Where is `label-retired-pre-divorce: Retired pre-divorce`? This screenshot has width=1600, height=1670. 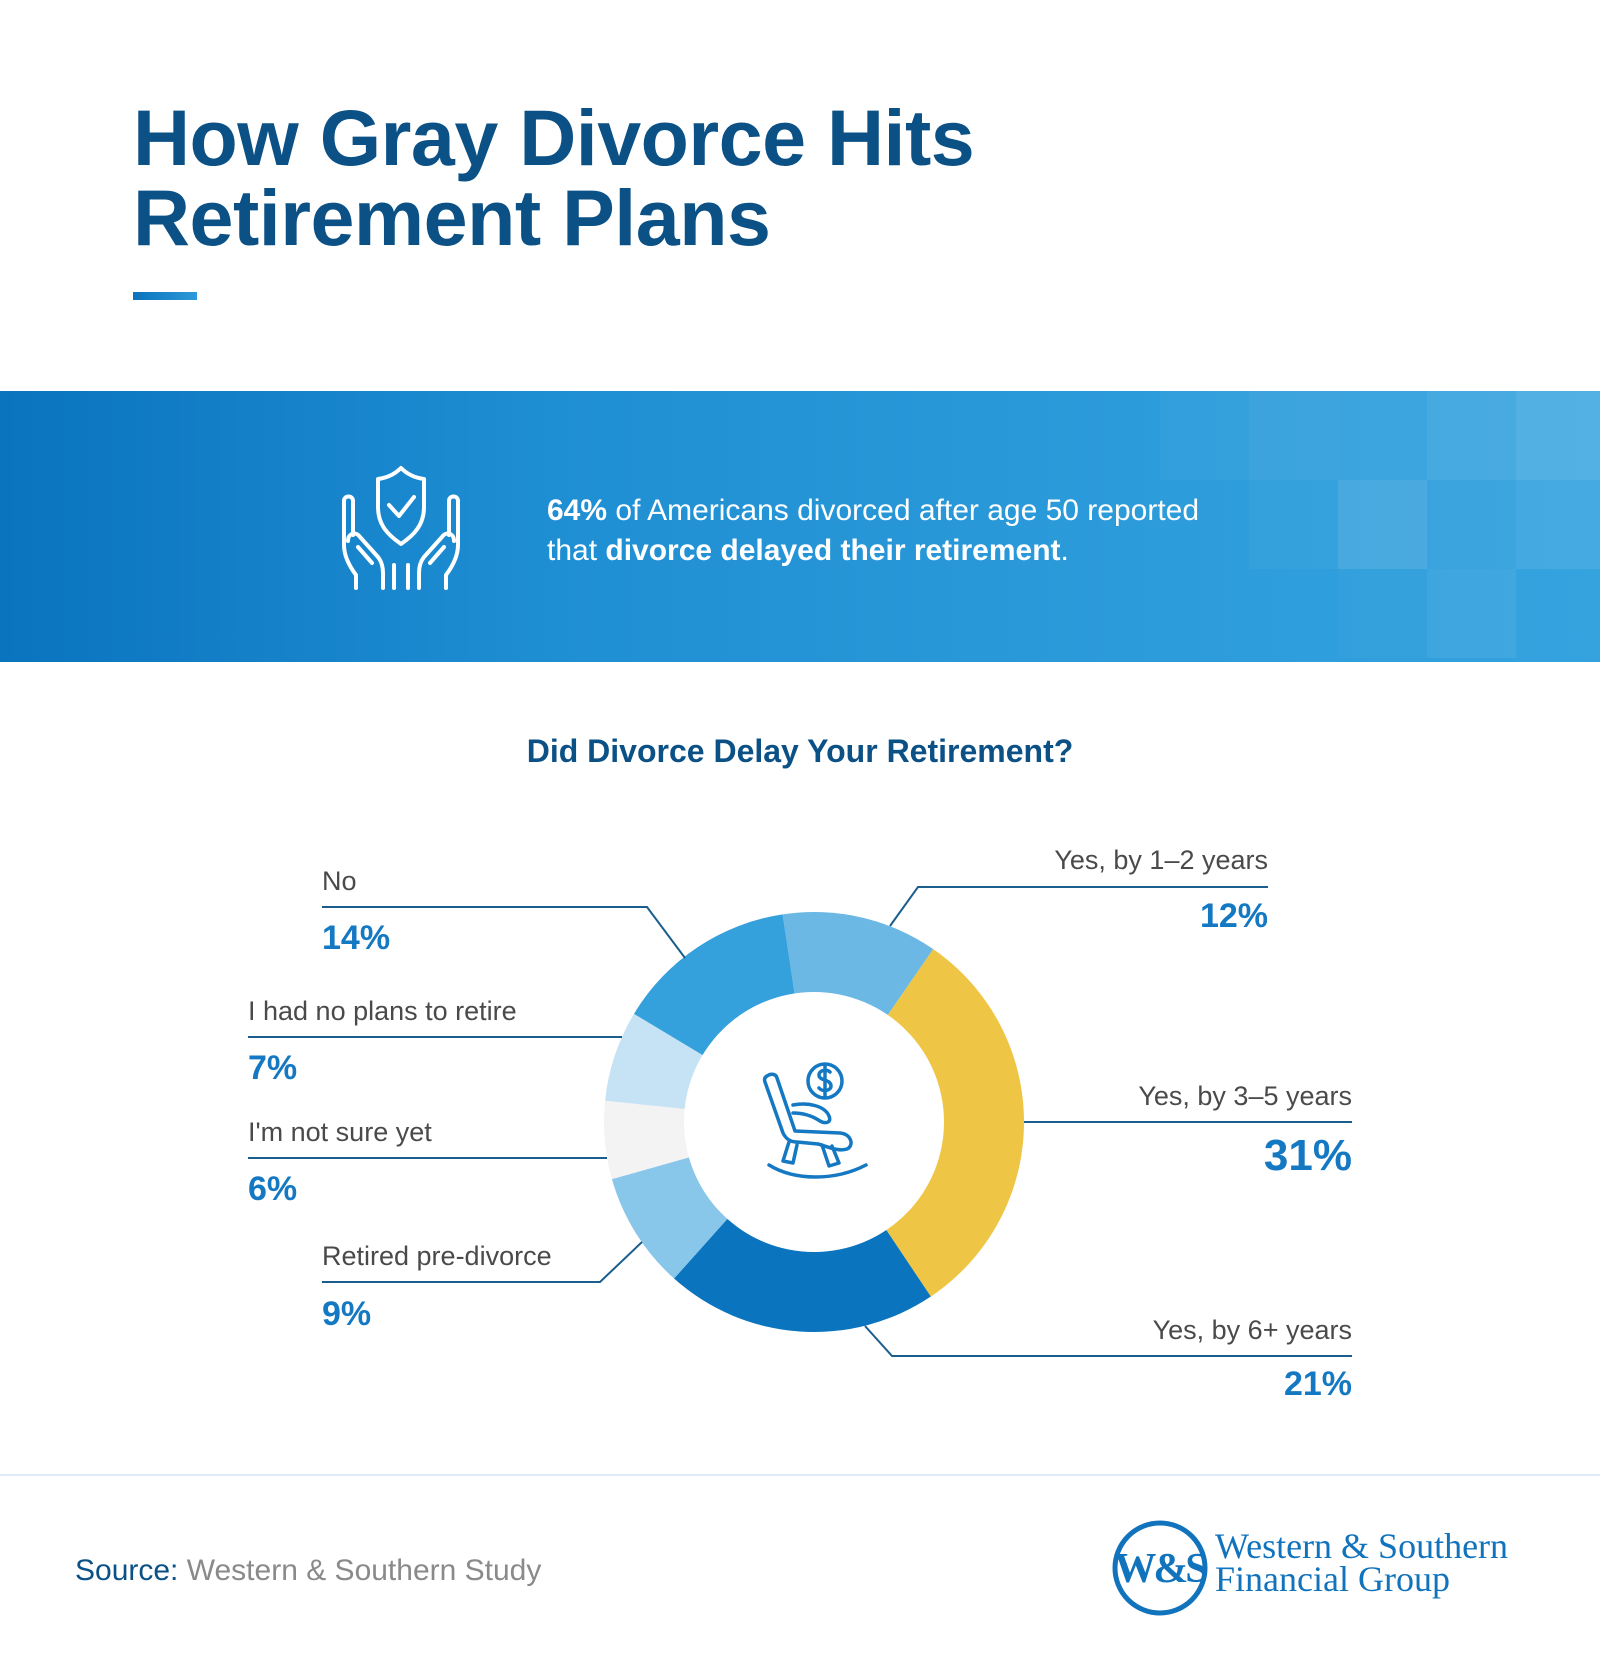 label-retired-pre-divorce: Retired pre-divorce is located at coordinates (437, 1256).